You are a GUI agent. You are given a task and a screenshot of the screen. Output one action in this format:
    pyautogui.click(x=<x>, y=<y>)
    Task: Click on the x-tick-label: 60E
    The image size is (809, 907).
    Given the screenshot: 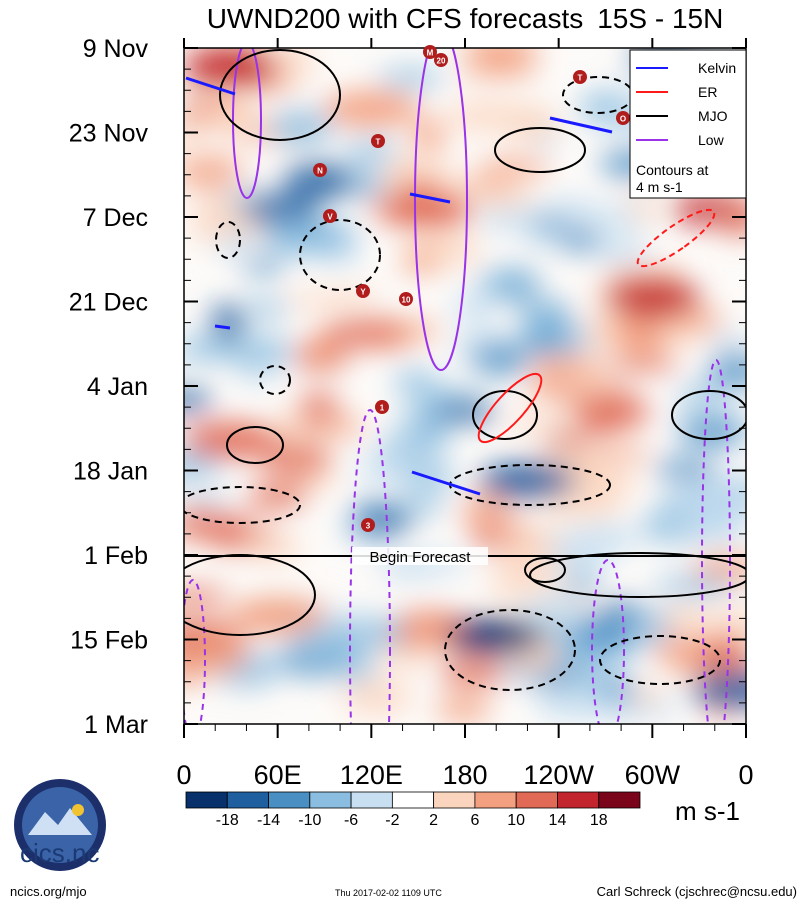 What is the action you would take?
    pyautogui.click(x=278, y=775)
    